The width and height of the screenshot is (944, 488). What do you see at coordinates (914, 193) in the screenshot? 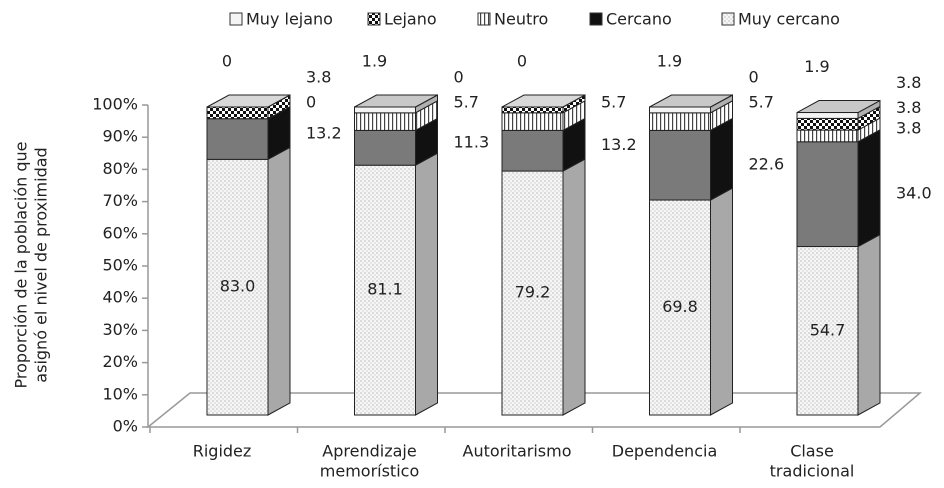
I see `data-label: 34.0` at bounding box center [914, 193].